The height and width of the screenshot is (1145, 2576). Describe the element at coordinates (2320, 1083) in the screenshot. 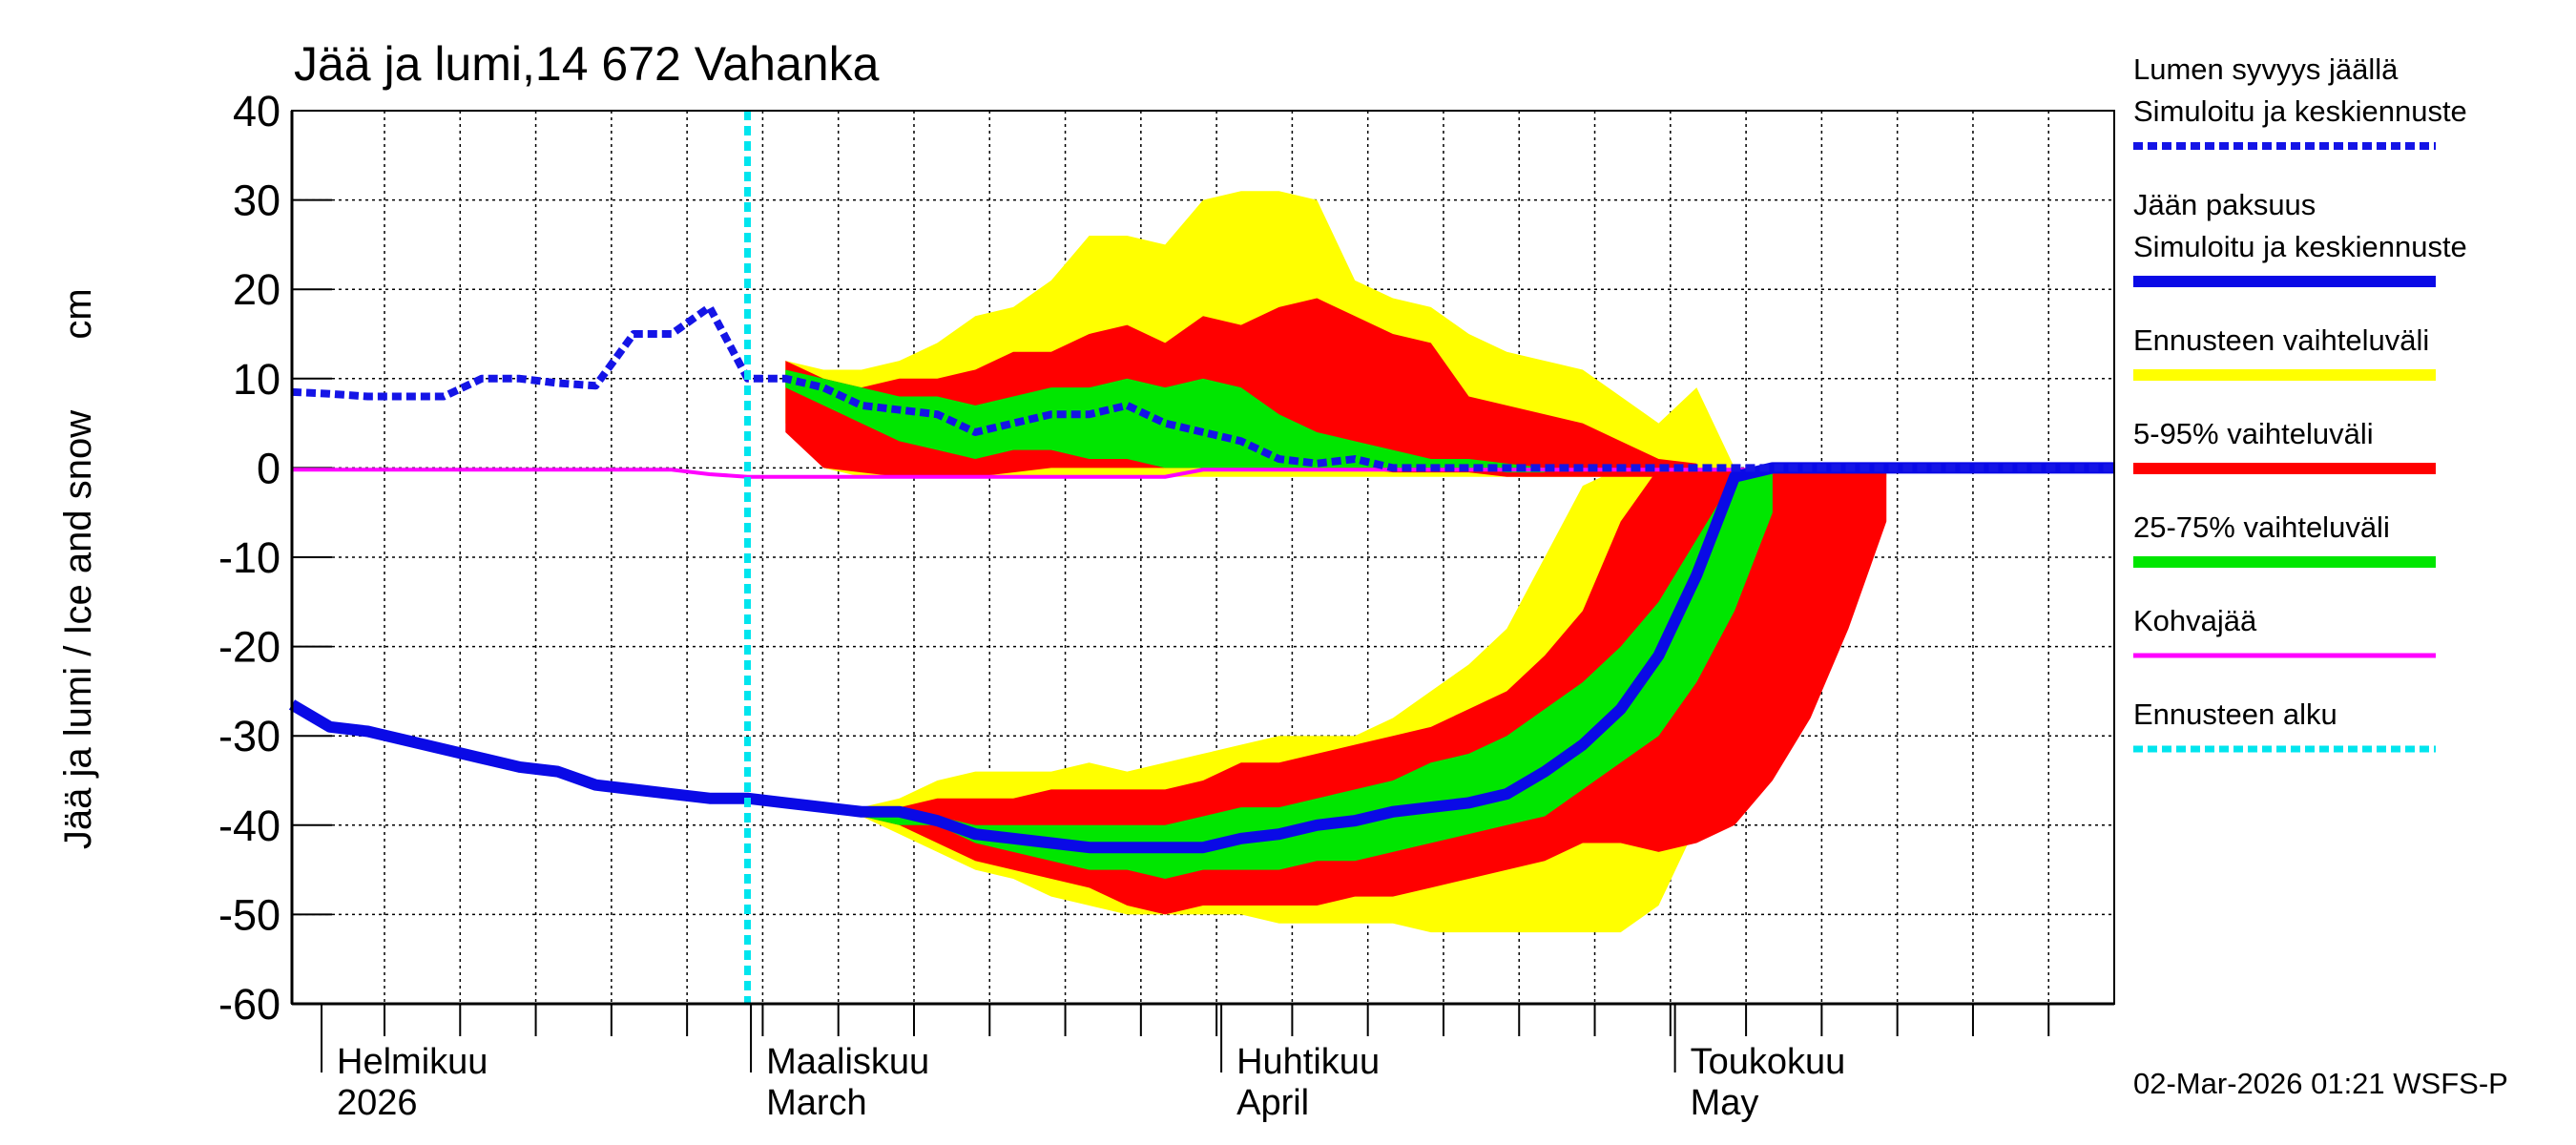

I see `timestamp: 02-Mar-2026 01:21 WSFS-P` at that location.